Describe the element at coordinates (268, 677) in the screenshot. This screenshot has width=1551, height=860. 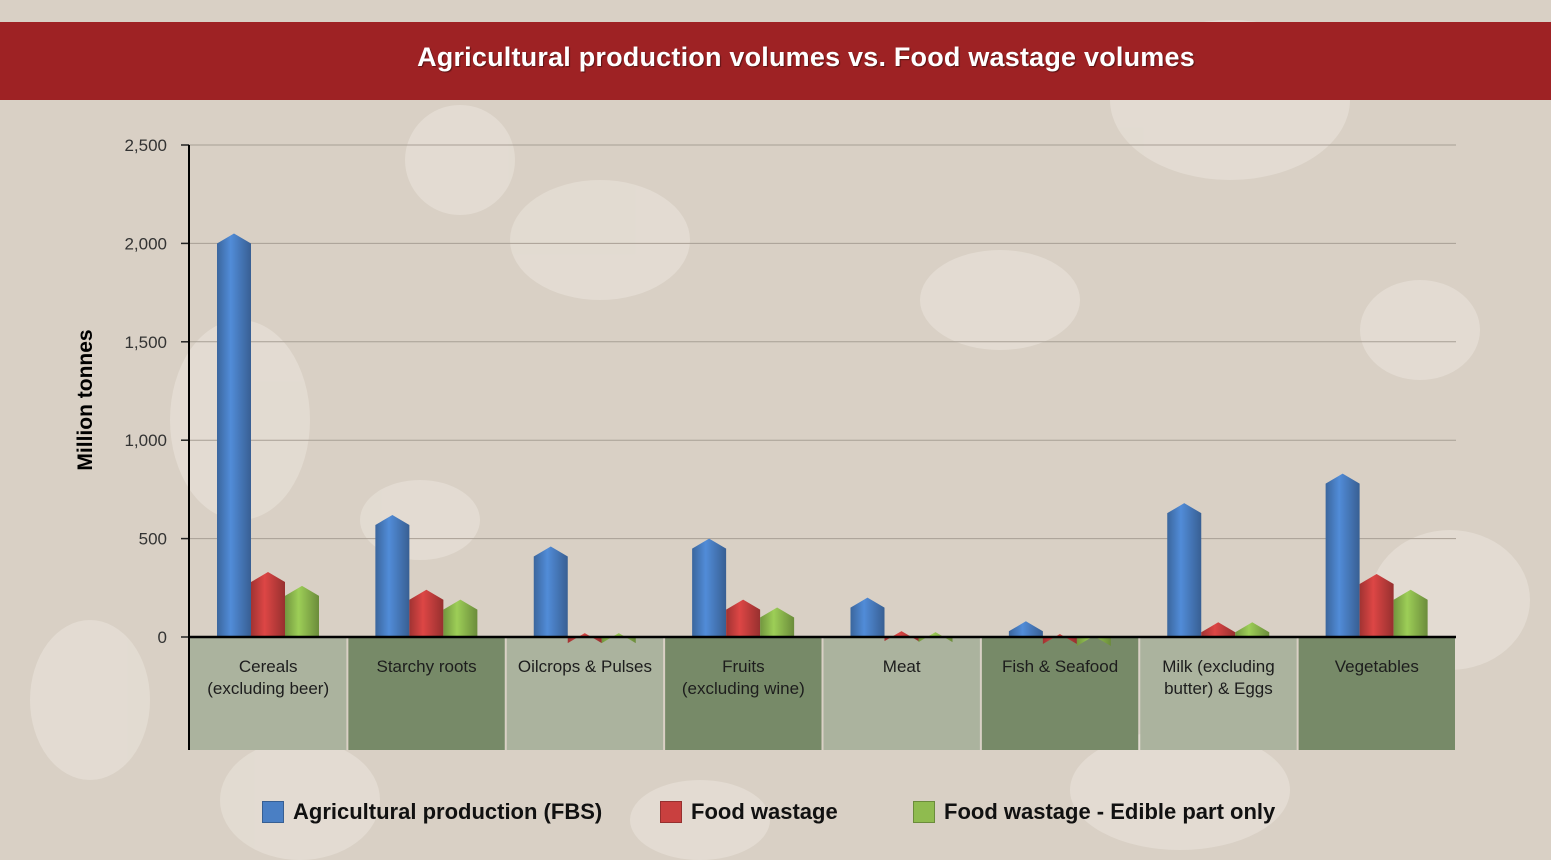
I see `category-label: Cereals (excluding beer)` at that location.